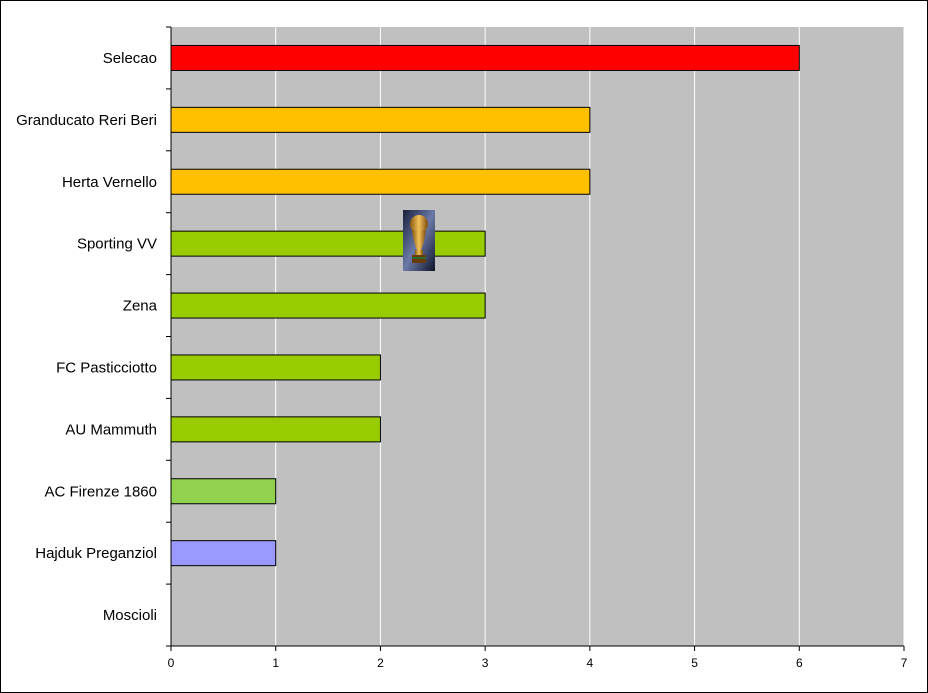 The height and width of the screenshot is (693, 928). I want to click on world-cup-trophy-icon, so click(419, 240).